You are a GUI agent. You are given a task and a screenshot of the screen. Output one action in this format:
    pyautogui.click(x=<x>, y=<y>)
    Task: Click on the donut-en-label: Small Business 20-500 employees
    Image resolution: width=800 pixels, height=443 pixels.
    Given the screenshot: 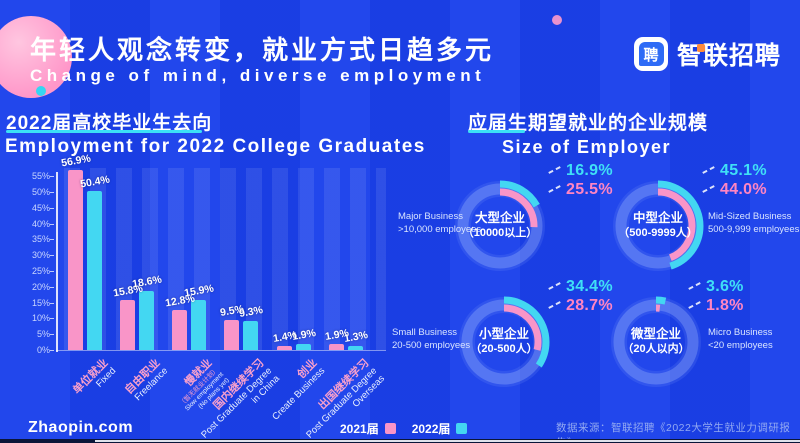 What is the action you would take?
    pyautogui.click(x=452, y=339)
    